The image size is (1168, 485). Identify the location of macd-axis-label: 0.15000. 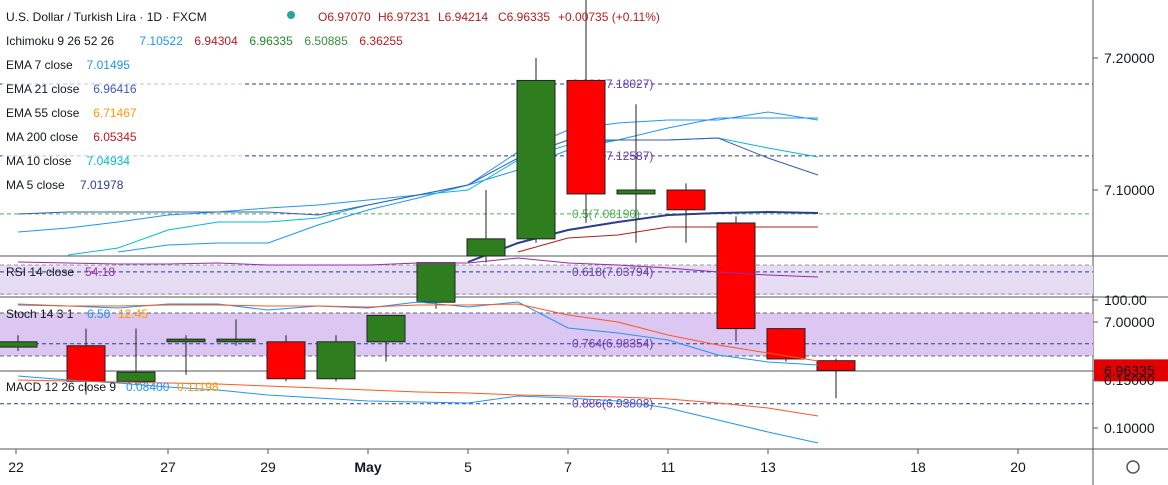
(1129, 380).